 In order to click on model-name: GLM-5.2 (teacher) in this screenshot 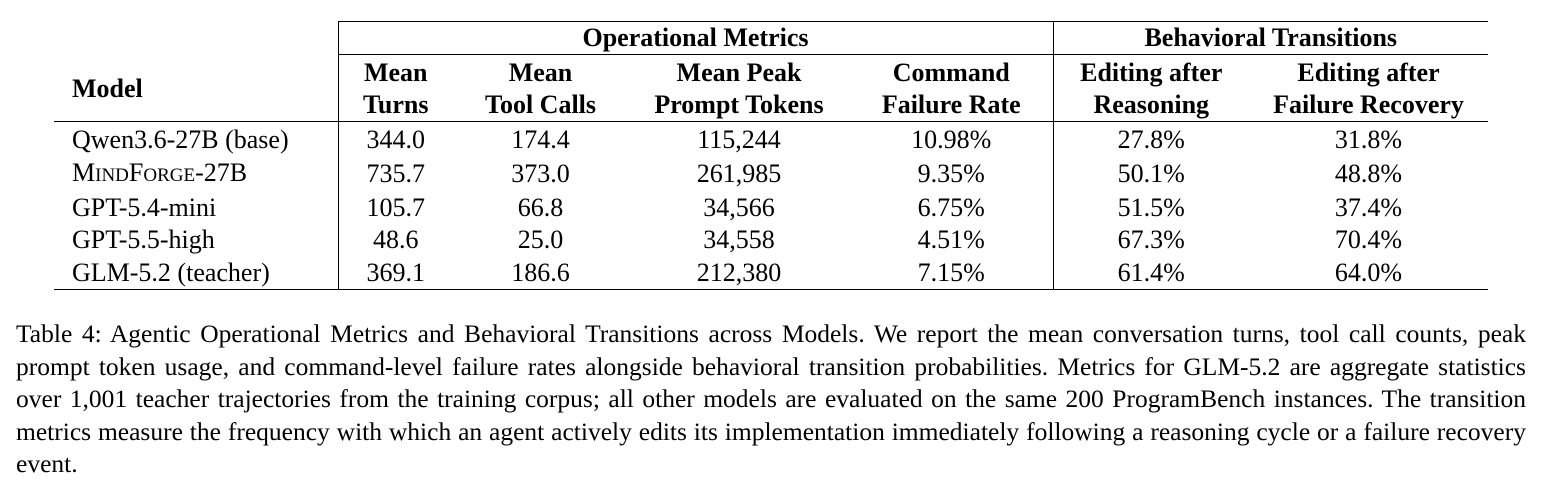, I will do `click(196, 273)`.